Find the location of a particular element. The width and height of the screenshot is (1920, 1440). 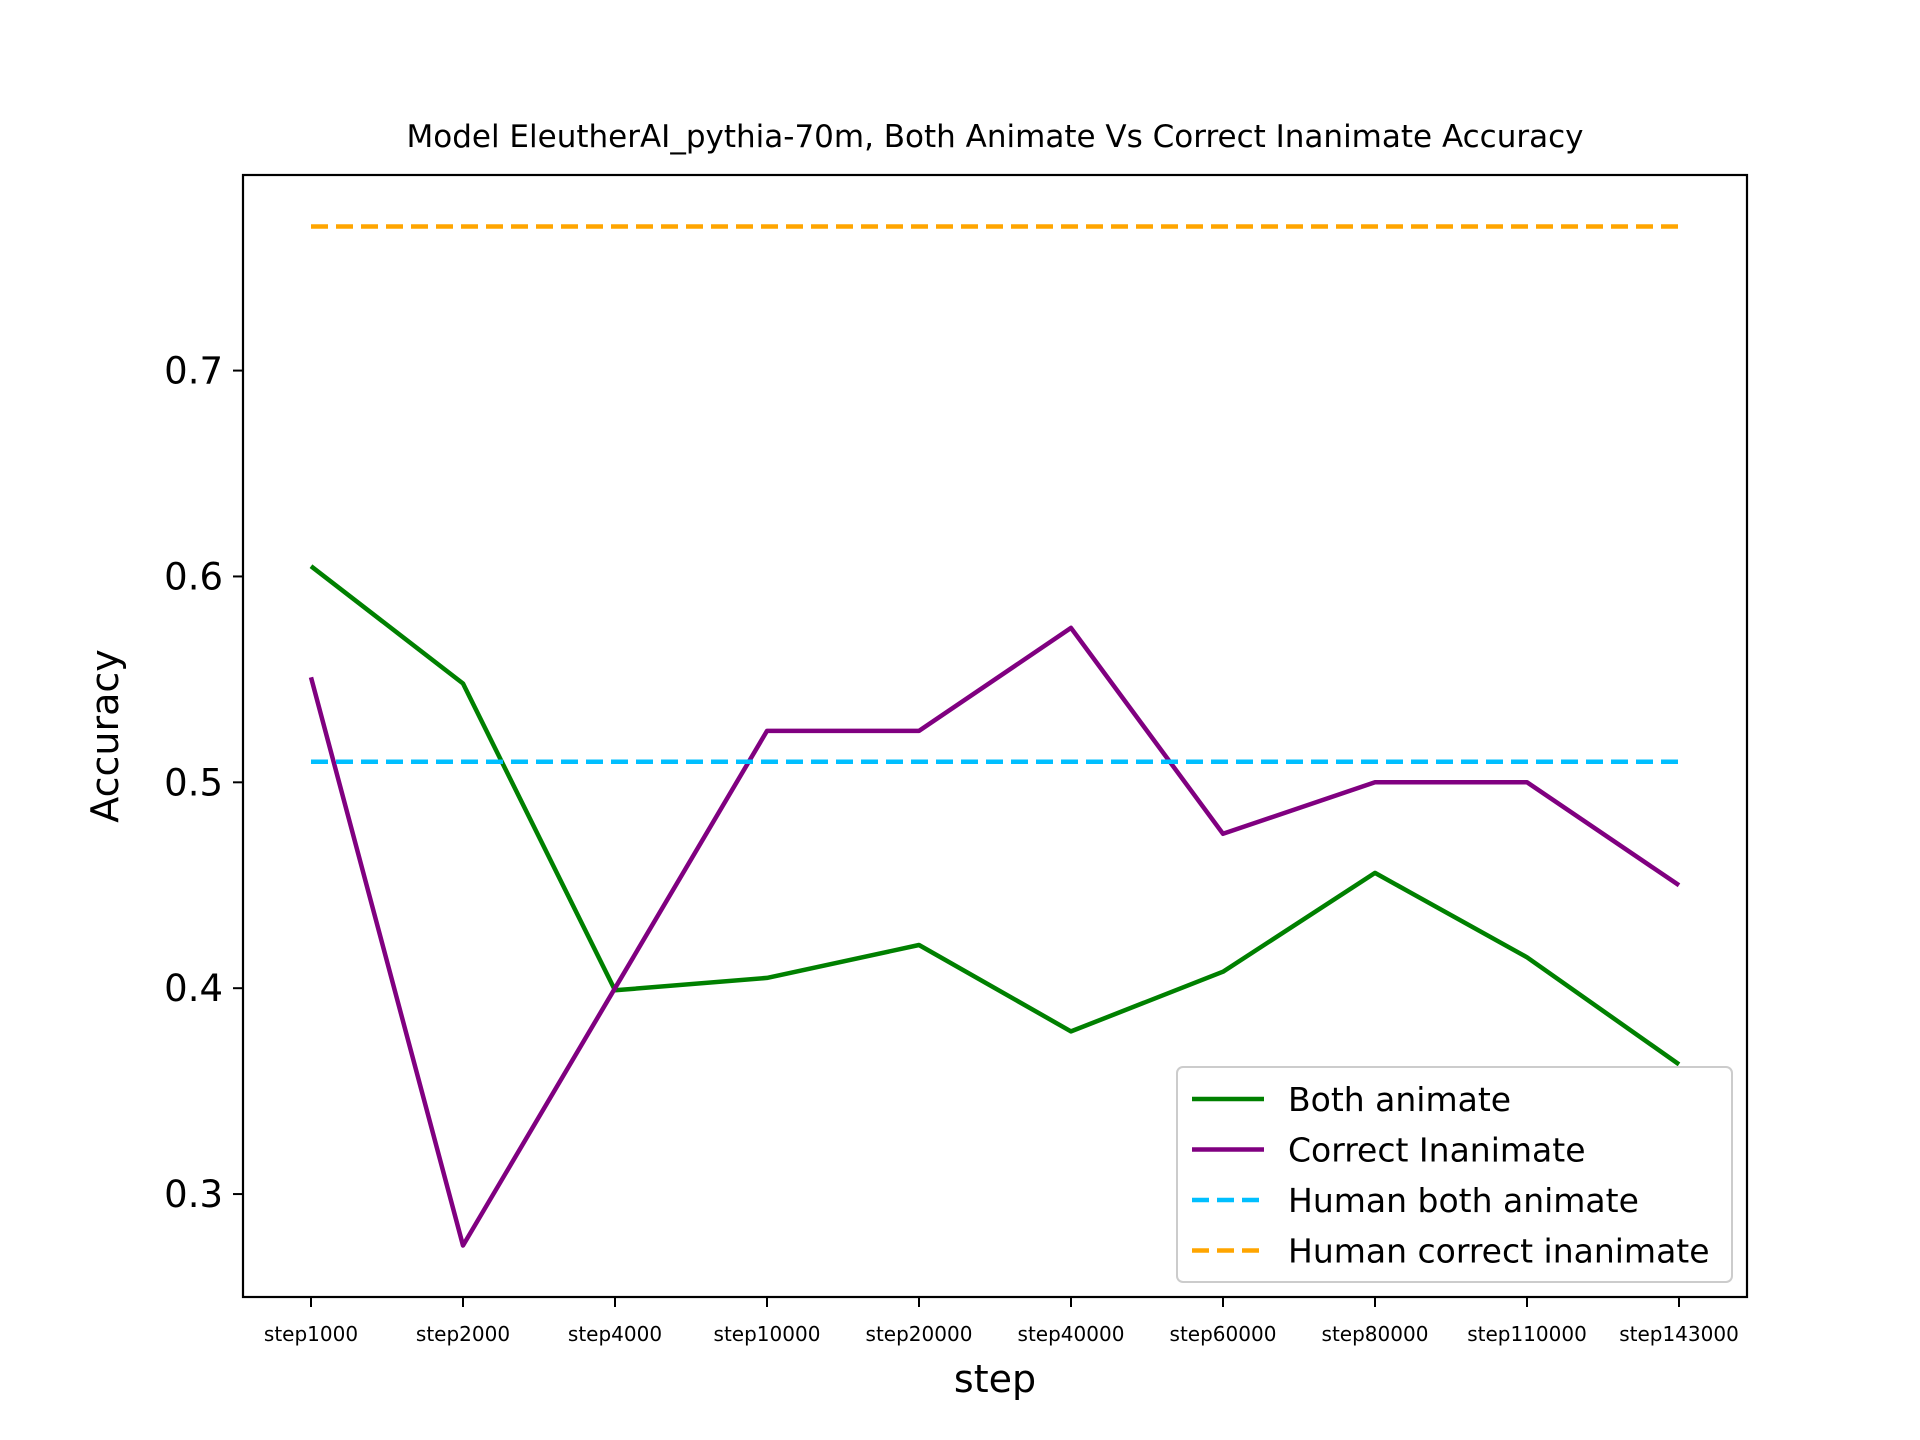

legend-label: Both animate is located at coordinates (1399, 1099).